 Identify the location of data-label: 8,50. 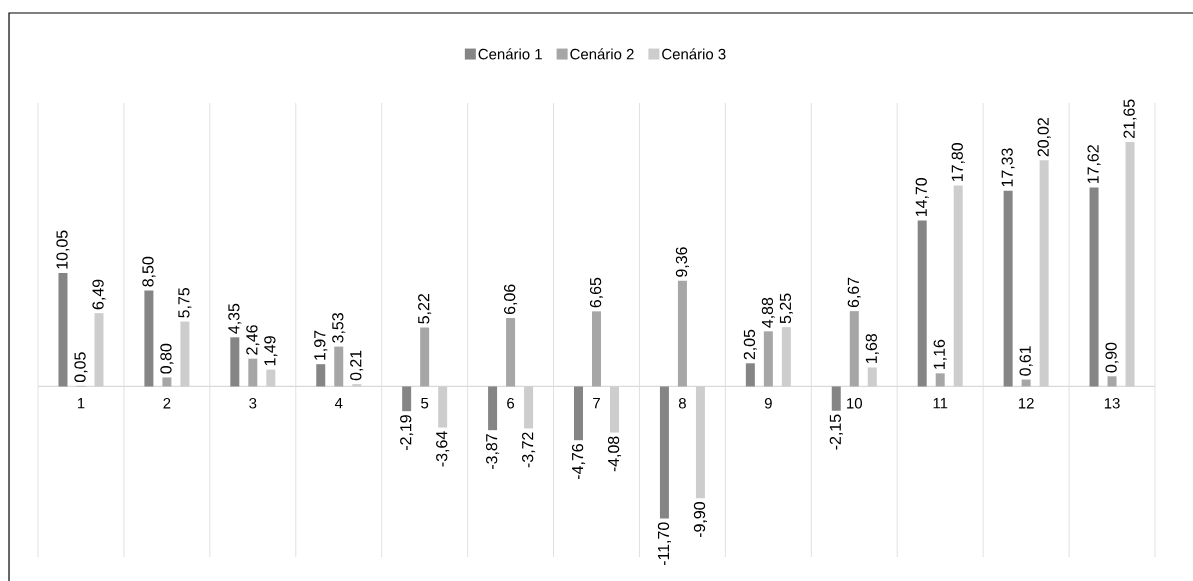
(149, 271).